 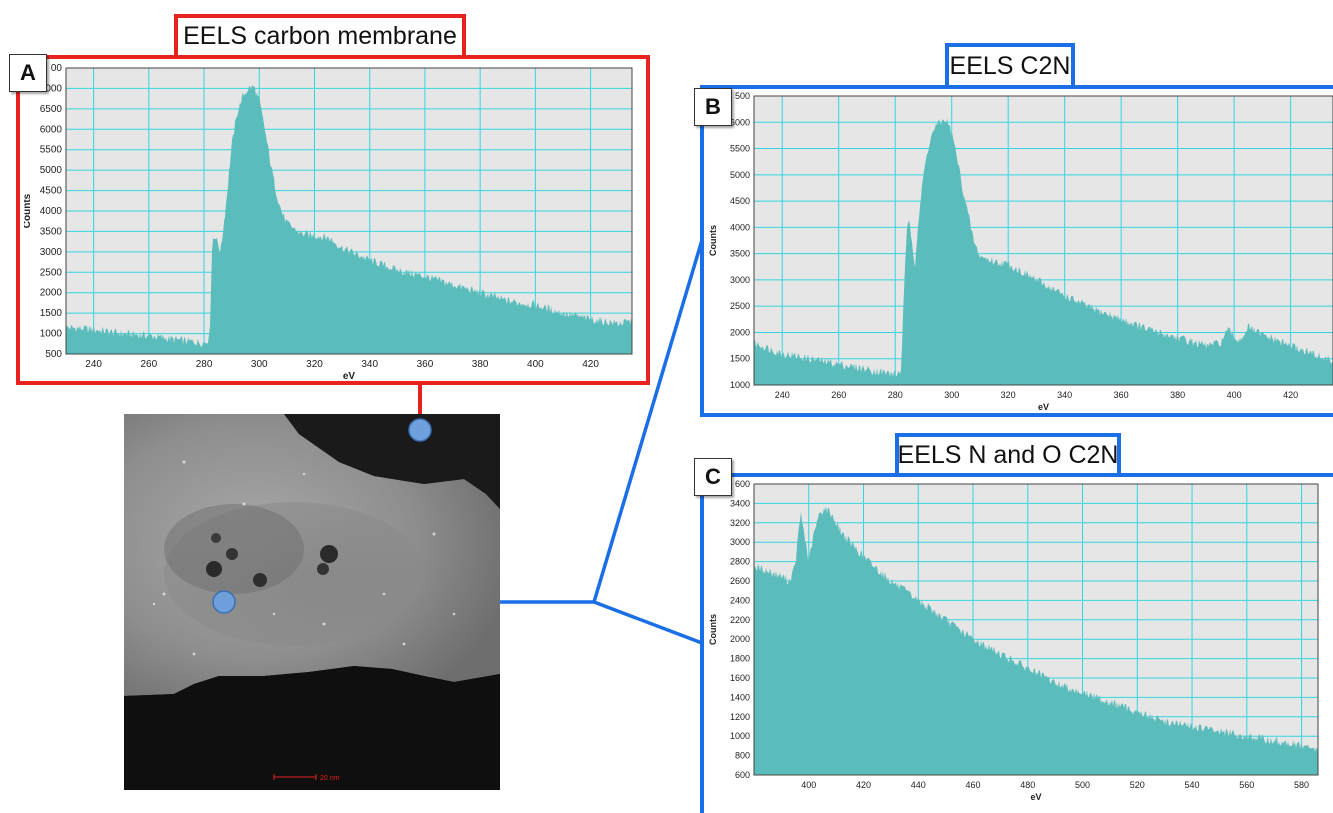 What do you see at coordinates (1246, 785) in the screenshot?
I see `x-tick-label: 560` at bounding box center [1246, 785].